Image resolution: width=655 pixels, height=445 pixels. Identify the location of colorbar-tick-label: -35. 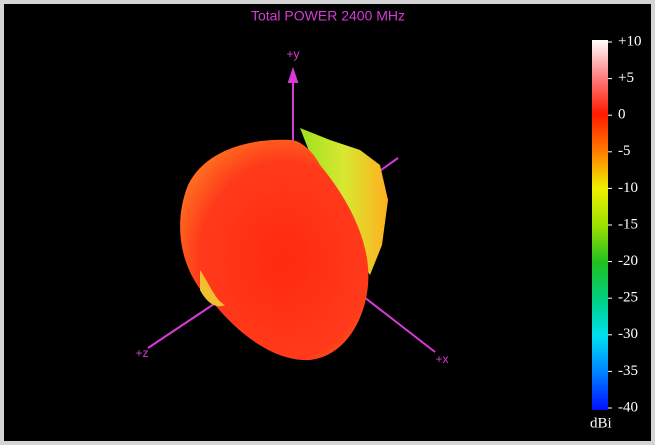
(628, 371).